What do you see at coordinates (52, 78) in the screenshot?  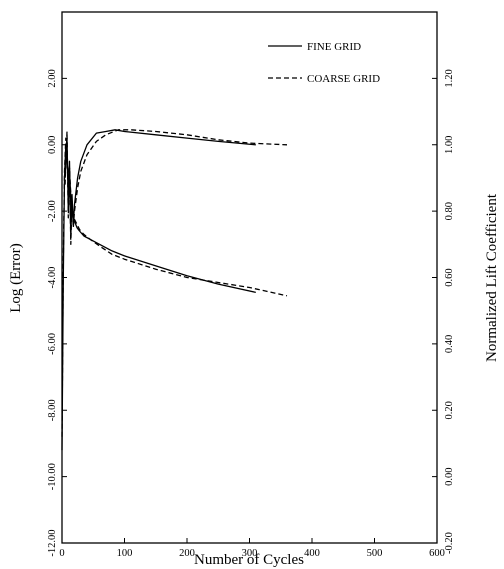 I see `left-y-tick-label: 2.00` at bounding box center [52, 78].